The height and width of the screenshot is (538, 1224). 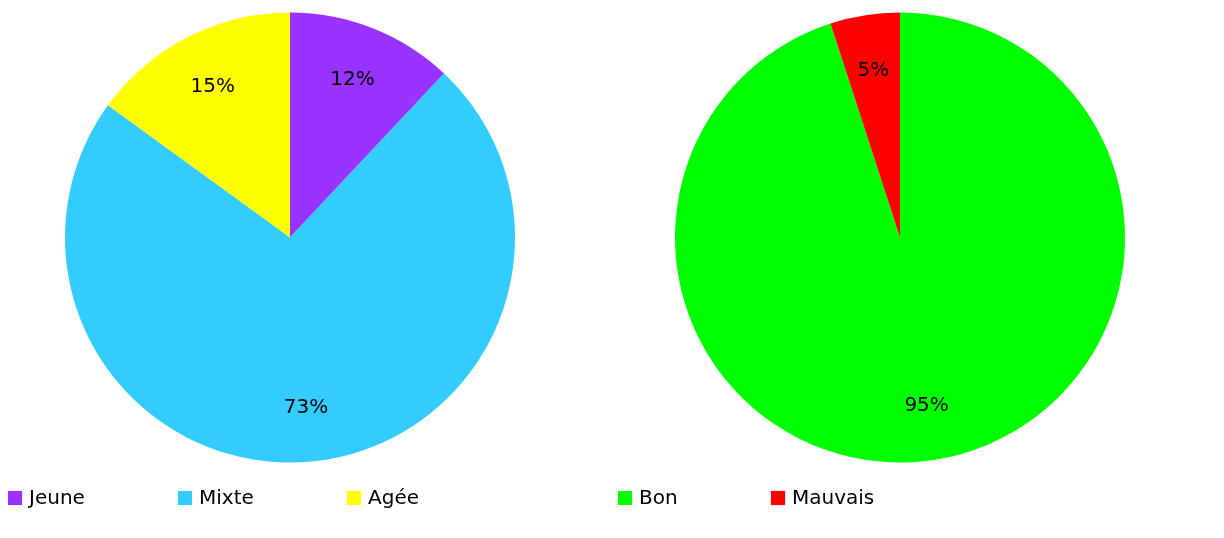 I want to click on legend-label: Jeune, so click(x=56, y=497).